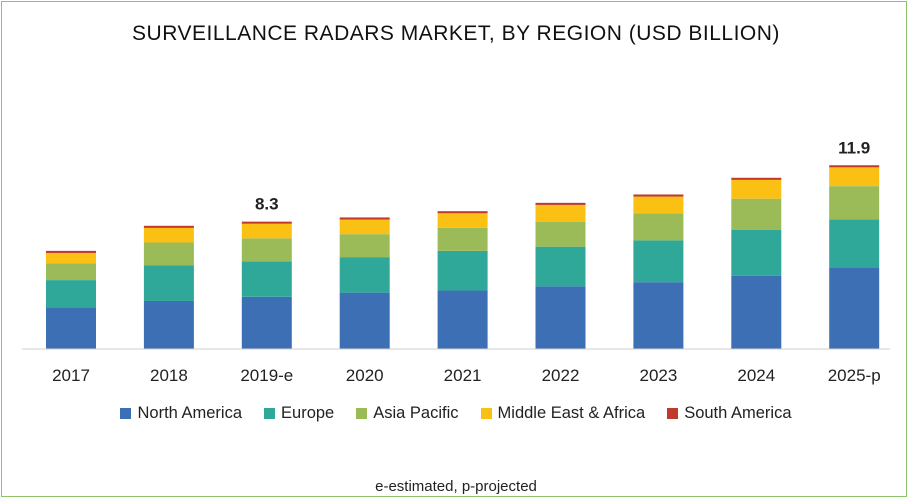  What do you see at coordinates (168, 254) in the screenshot?
I see `bar-2018-asia-pacific` at bounding box center [168, 254].